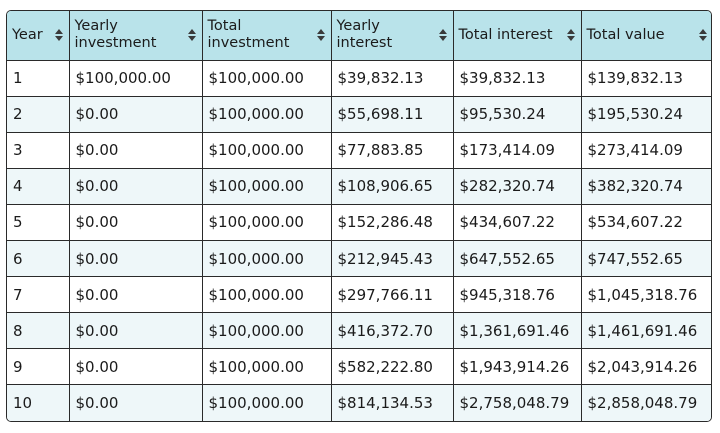 The width and height of the screenshot is (720, 433). I want to click on cell-year: 4, so click(38, 186).